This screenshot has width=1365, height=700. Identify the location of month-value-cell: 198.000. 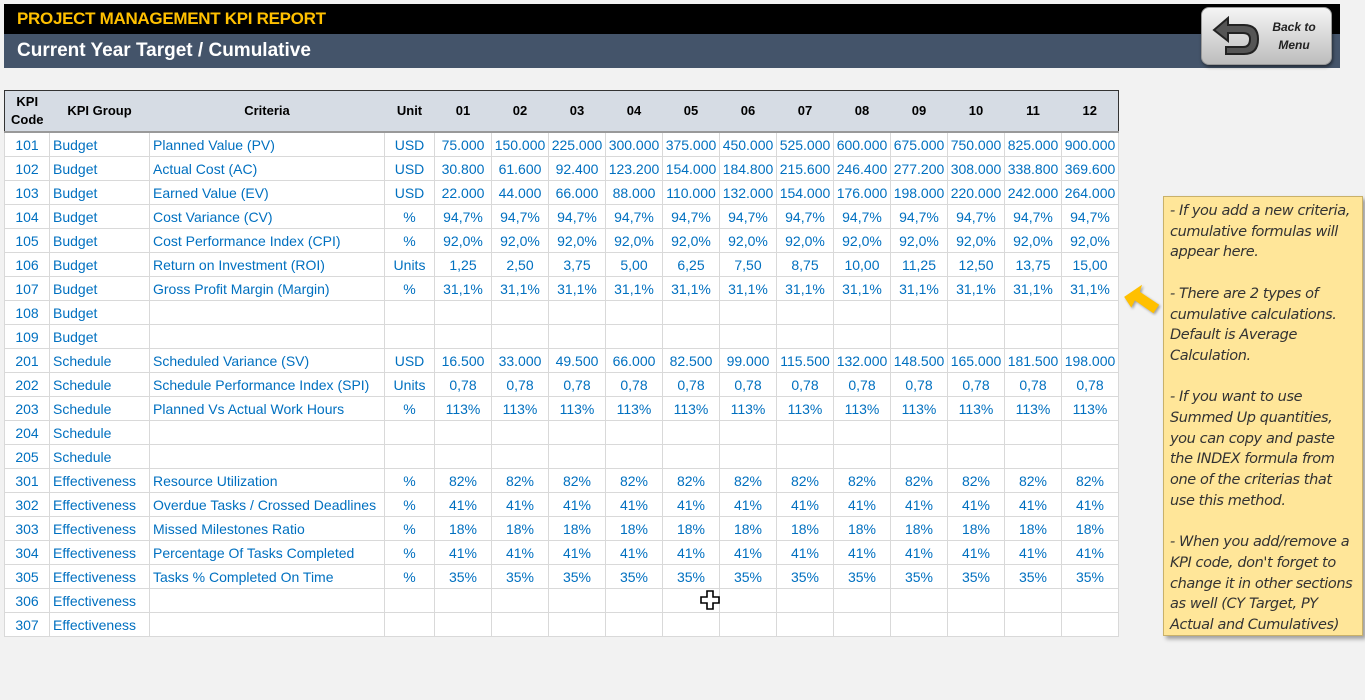
(919, 192).